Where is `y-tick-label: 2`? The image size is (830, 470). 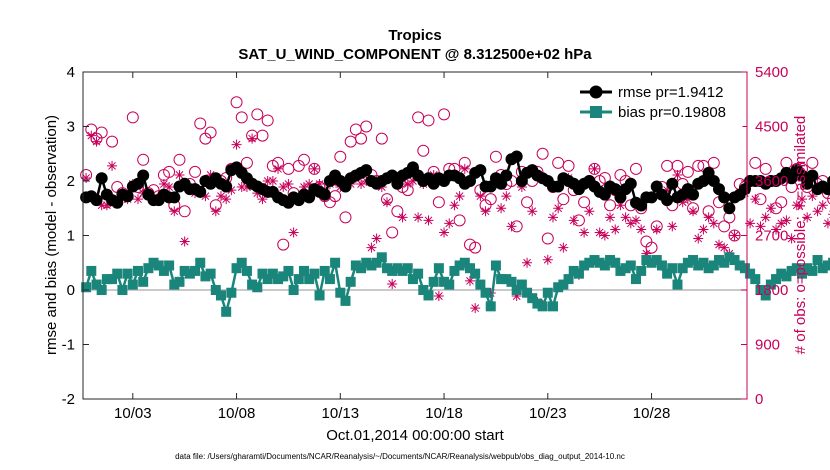 y-tick-label: 2 is located at coordinates (71, 181).